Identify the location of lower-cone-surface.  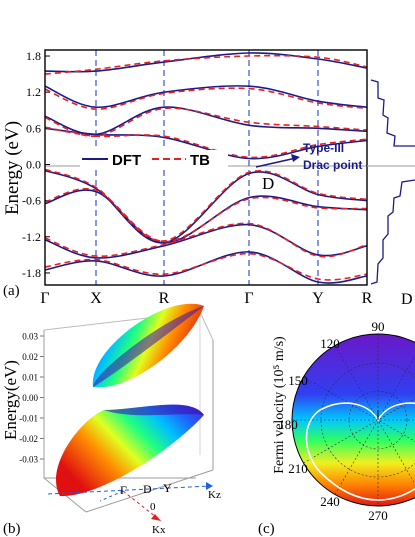
(130, 450).